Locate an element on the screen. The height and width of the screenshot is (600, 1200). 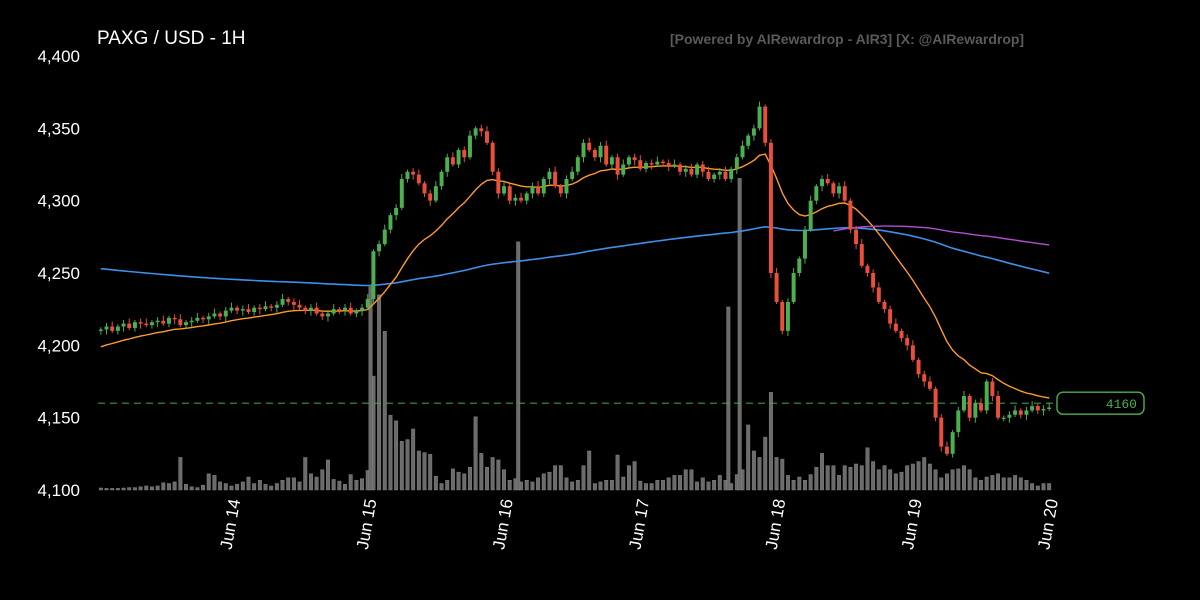
y-axis-labels: 4,100 4,150 4,200 4,250 4,300 4,350 4,400 is located at coordinates (58, 273).